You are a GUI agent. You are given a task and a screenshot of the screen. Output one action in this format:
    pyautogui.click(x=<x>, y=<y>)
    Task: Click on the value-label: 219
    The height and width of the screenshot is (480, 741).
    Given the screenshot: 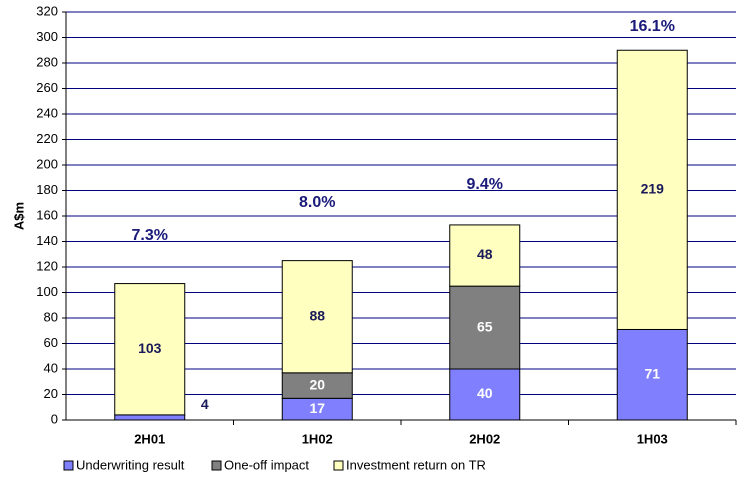 What is the action you would take?
    pyautogui.click(x=653, y=189)
    